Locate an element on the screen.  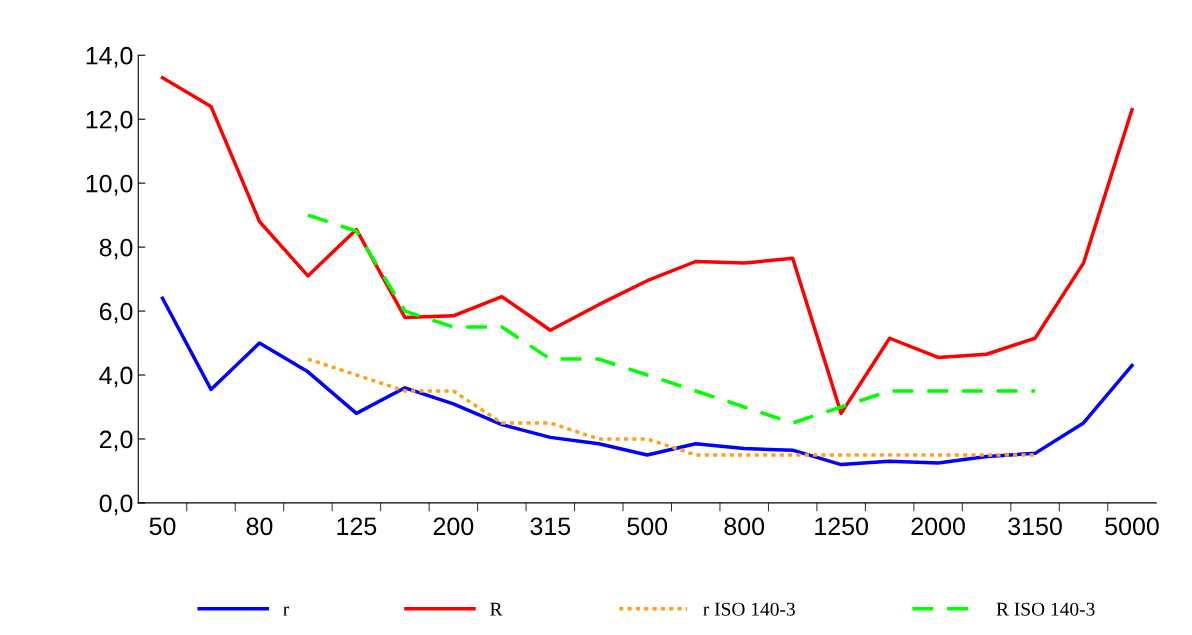
legend-label: r ISO 140-3 is located at coordinates (749, 609).